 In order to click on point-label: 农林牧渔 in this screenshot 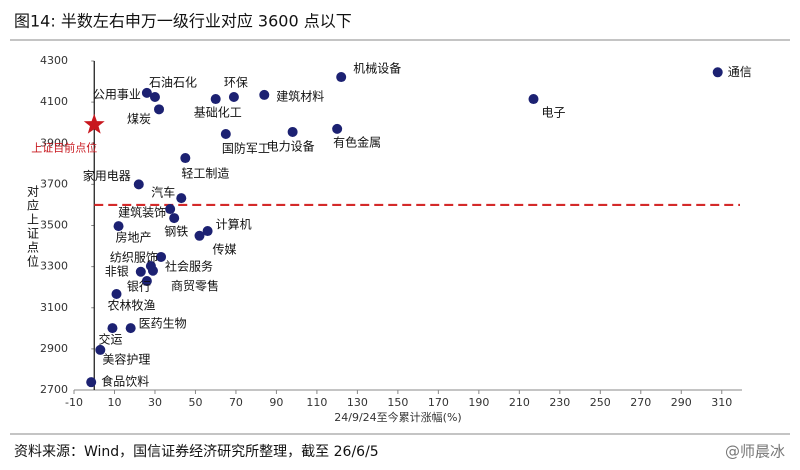, I will do `click(132, 305)`.